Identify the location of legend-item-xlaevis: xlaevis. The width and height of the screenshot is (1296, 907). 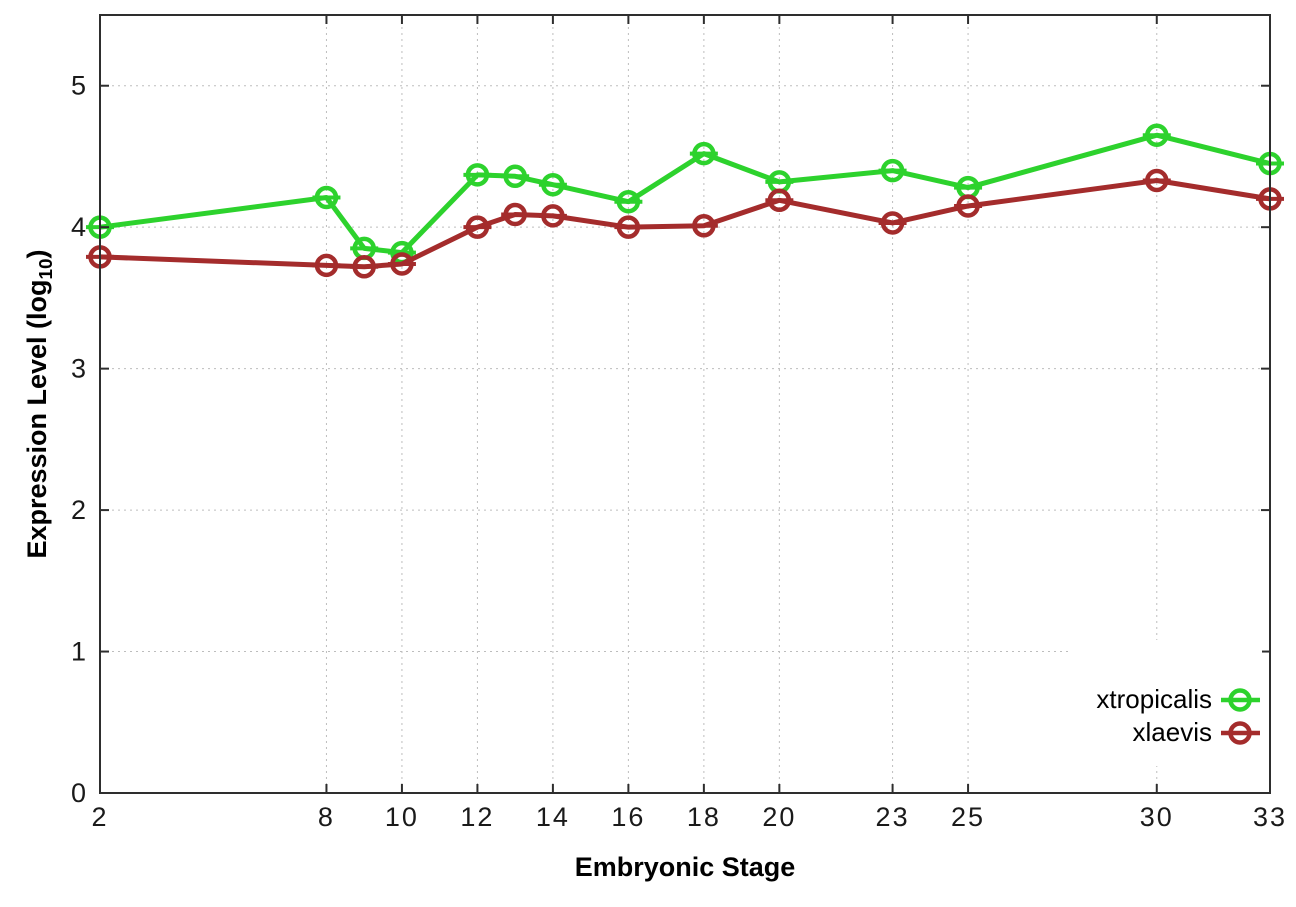
(1196, 732).